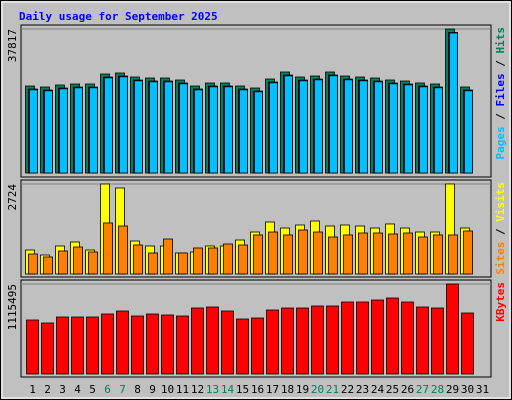 This screenshot has height=400, width=512. What do you see at coordinates (197, 389) in the screenshot?
I see `x-tick-label: 12` at bounding box center [197, 389].